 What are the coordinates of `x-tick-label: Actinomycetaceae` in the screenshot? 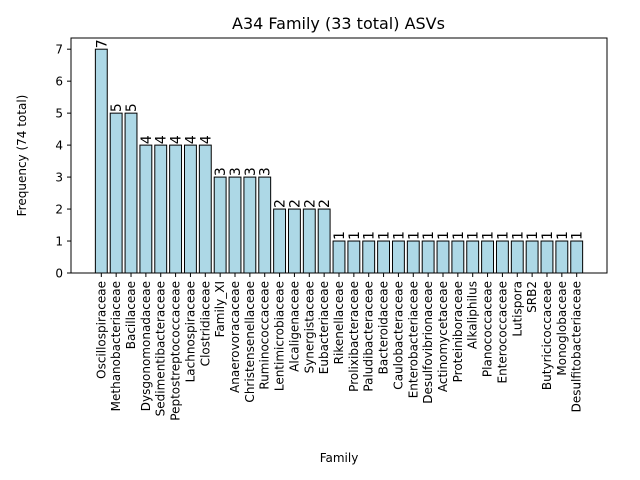 It's located at (443, 336).